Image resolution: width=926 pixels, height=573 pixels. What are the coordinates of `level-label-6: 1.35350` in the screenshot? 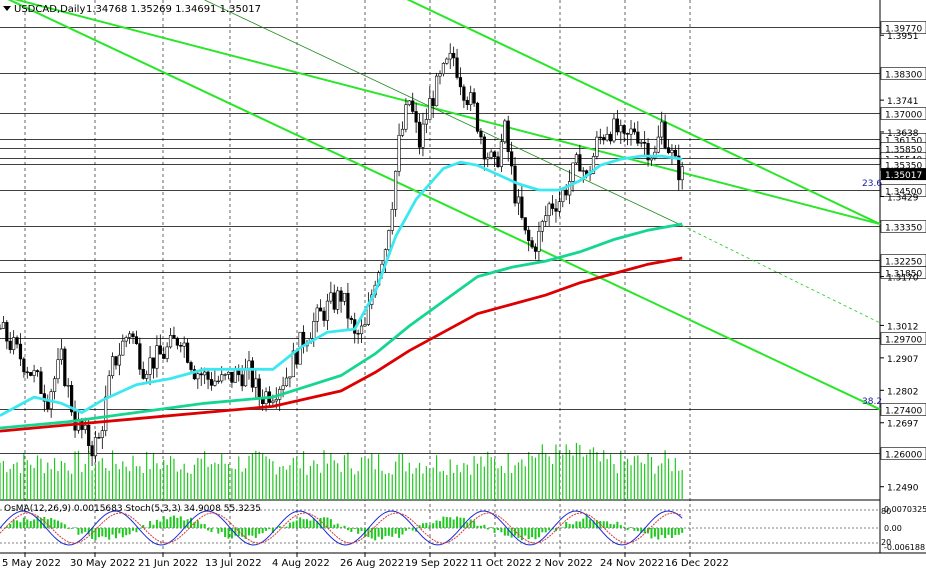 It's located at (903, 167).